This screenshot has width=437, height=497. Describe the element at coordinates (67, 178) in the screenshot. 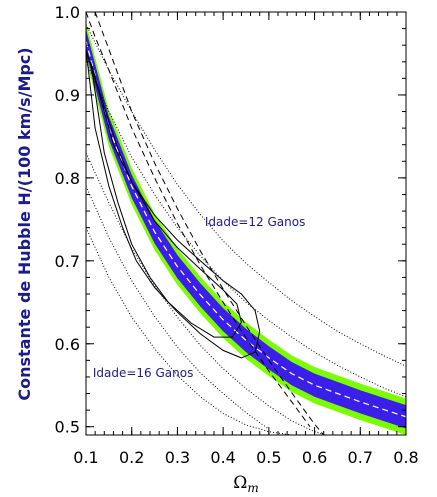

I see `y-tick-label-3: 0.8` at that location.